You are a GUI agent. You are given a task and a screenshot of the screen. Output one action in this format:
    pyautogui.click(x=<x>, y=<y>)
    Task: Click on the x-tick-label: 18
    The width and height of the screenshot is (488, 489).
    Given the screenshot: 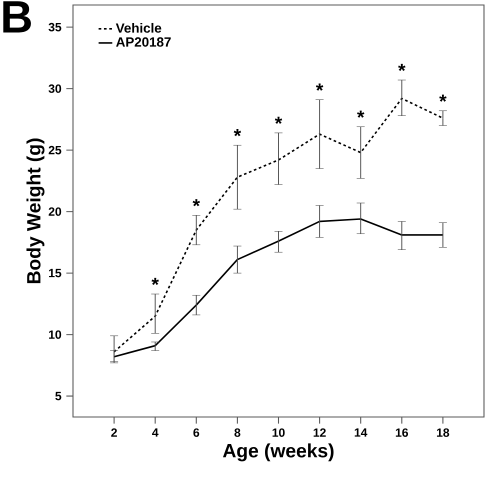 What is the action you would take?
    pyautogui.click(x=443, y=432)
    